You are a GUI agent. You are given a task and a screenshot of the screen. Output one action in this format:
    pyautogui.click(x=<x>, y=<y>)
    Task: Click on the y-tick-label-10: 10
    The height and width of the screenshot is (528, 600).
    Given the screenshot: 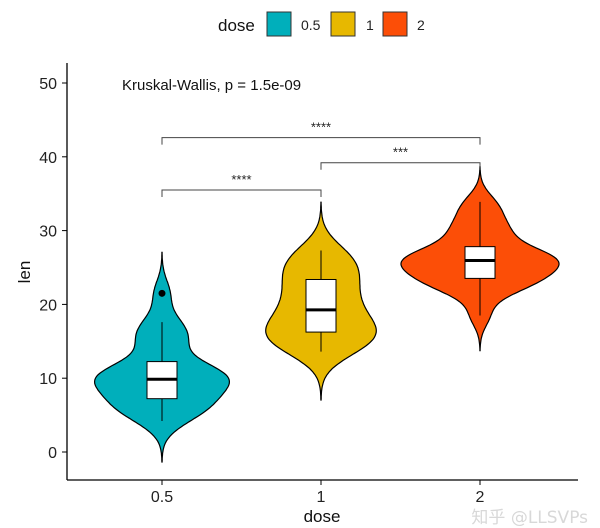 What is the action you would take?
    pyautogui.click(x=48, y=379)
    